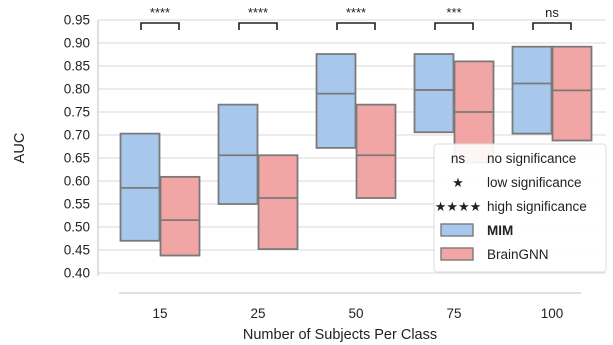 The height and width of the screenshot is (345, 613). I want to click on y-tick-label: 0.75, so click(77, 112).